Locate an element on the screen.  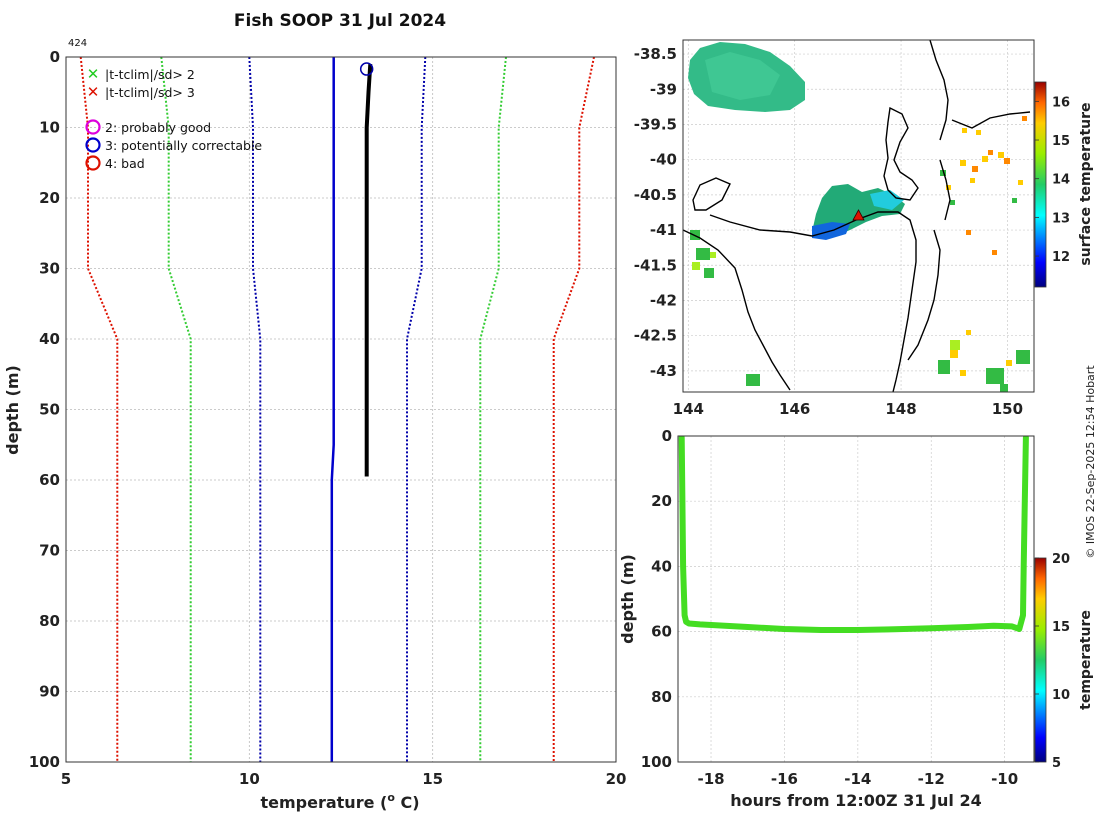
timeseries-ytick-label: 0 is located at coordinates (667, 436).